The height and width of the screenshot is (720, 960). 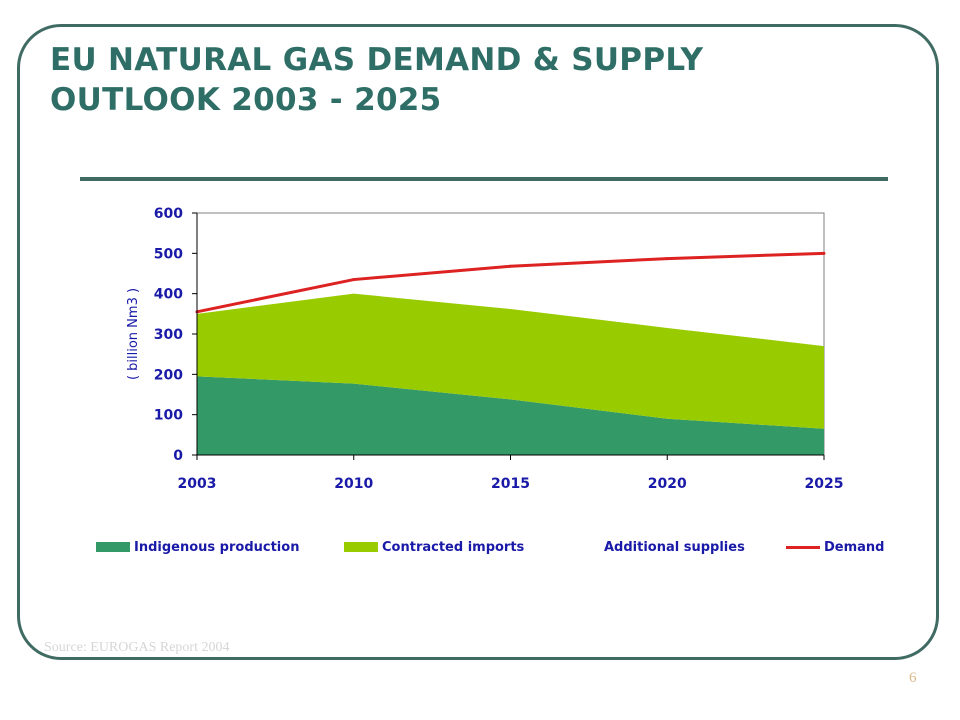 I want to click on legend-label-additional-supplies: Additional supplies, so click(x=674, y=547).